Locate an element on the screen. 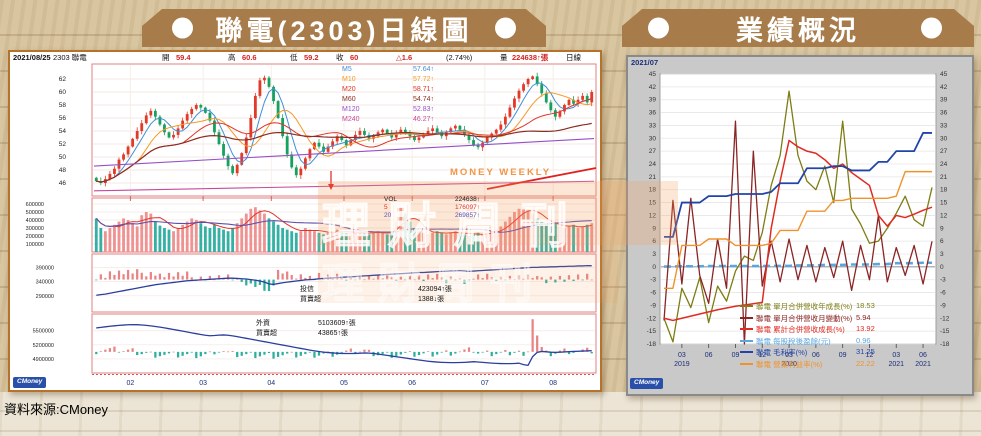  performance-legend-row: 聯電 累計合併營收成長(%) 13.92 is located at coordinates (807, 329).